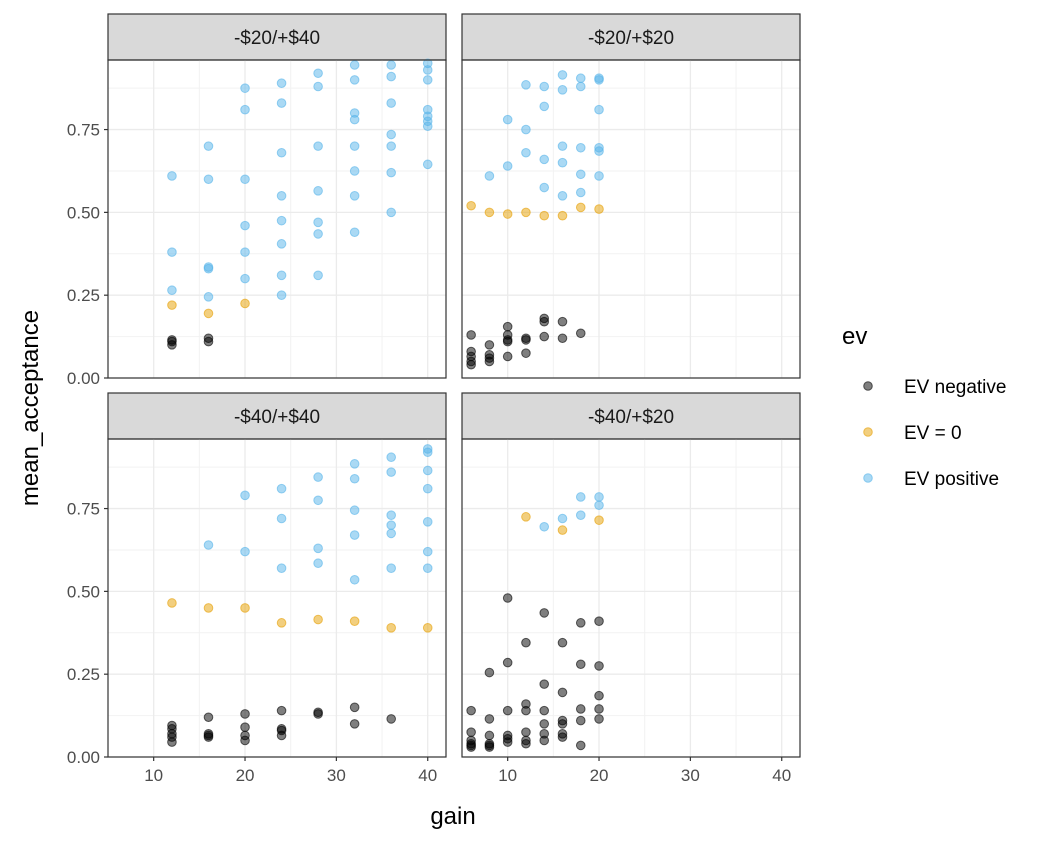  Describe the element at coordinates (30, 408) in the screenshot. I see `y-axis-title: mean_acceptance` at that location.